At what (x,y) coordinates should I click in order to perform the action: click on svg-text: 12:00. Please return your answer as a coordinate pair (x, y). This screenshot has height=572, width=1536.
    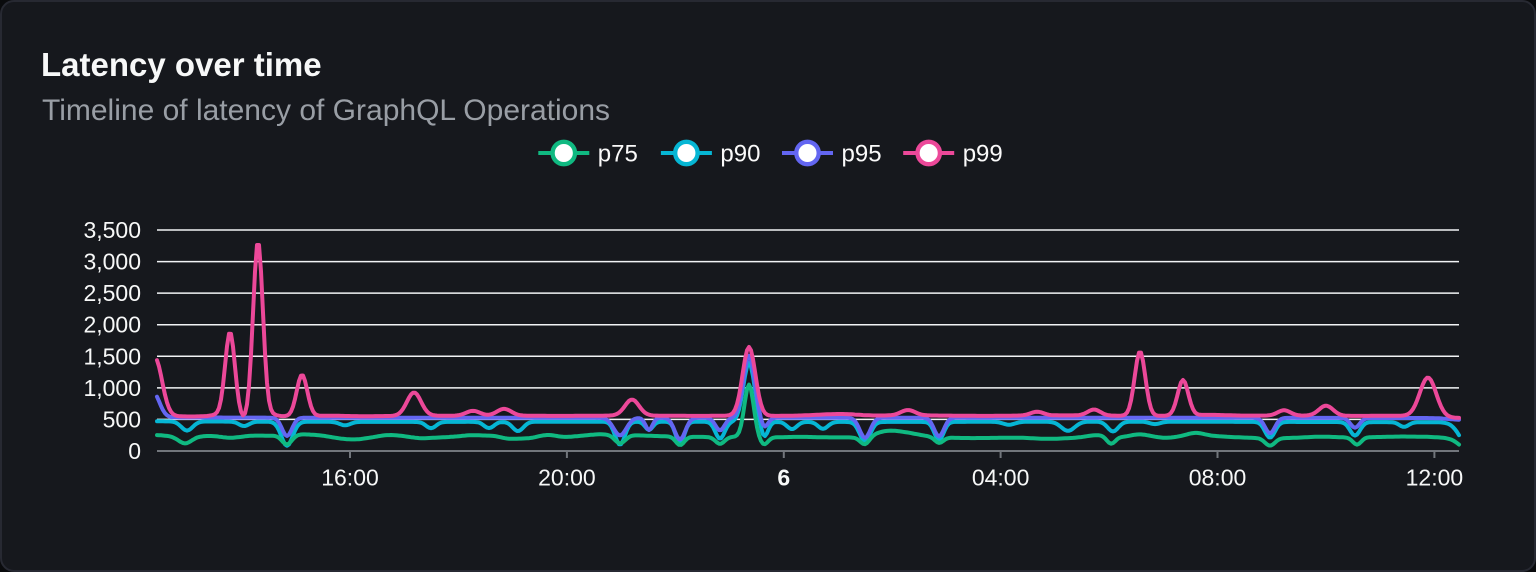
    Looking at the image, I should click on (1435, 478).